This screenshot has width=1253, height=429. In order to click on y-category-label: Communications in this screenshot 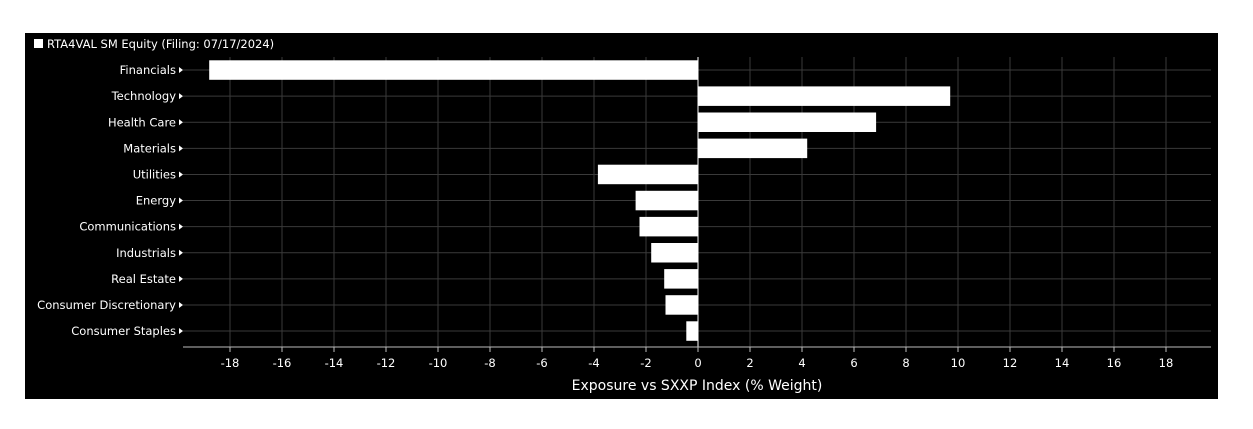, I will do `click(127, 227)`.